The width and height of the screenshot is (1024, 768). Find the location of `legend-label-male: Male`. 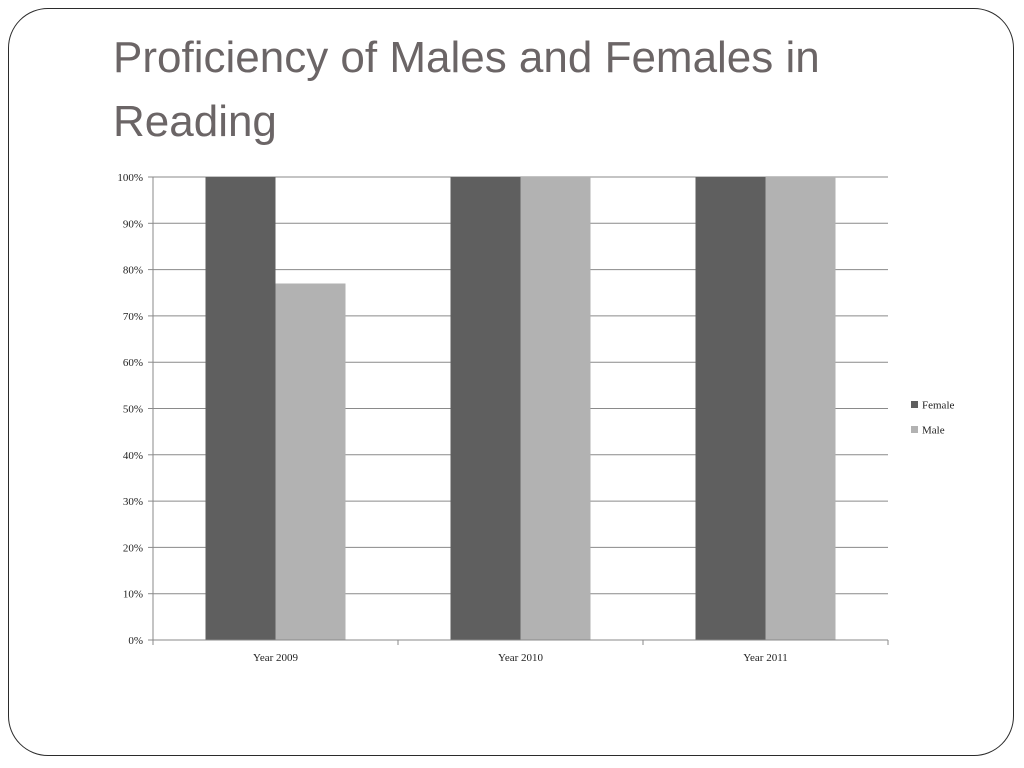

legend-label-male: Male is located at coordinates (933, 431).